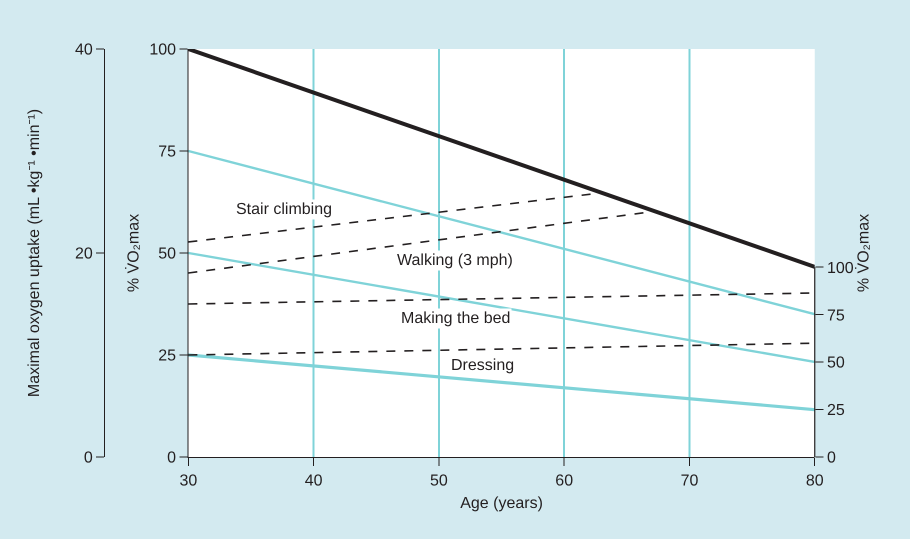 The height and width of the screenshot is (539, 910). Describe the element at coordinates (835, 411) in the screenshot. I see `y3-tick-label: 25` at that location.